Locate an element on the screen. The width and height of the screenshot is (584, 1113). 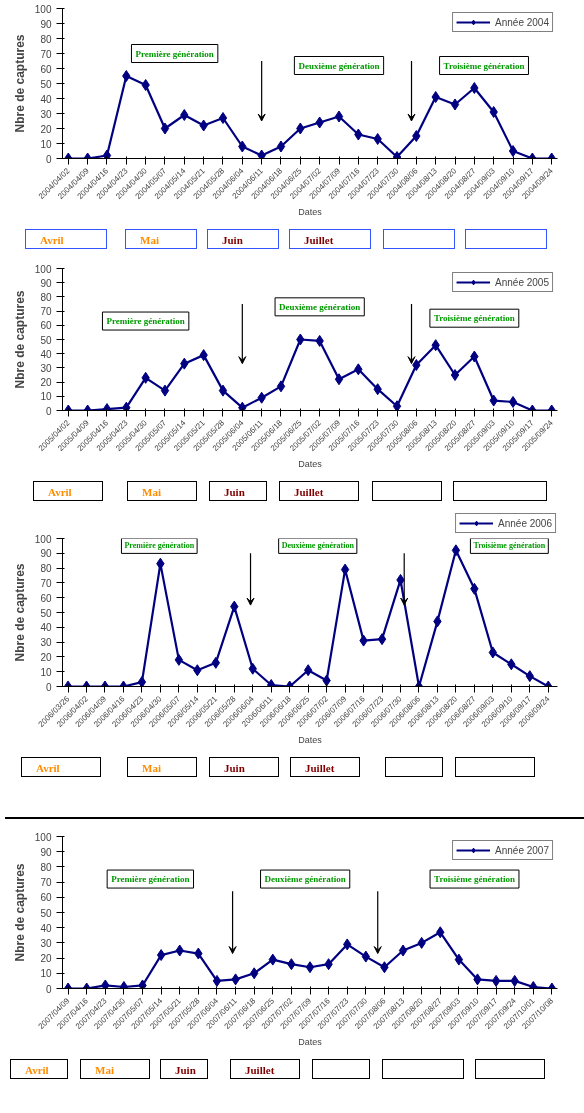
legend-label: Année 2004 is located at coordinates (522, 22).